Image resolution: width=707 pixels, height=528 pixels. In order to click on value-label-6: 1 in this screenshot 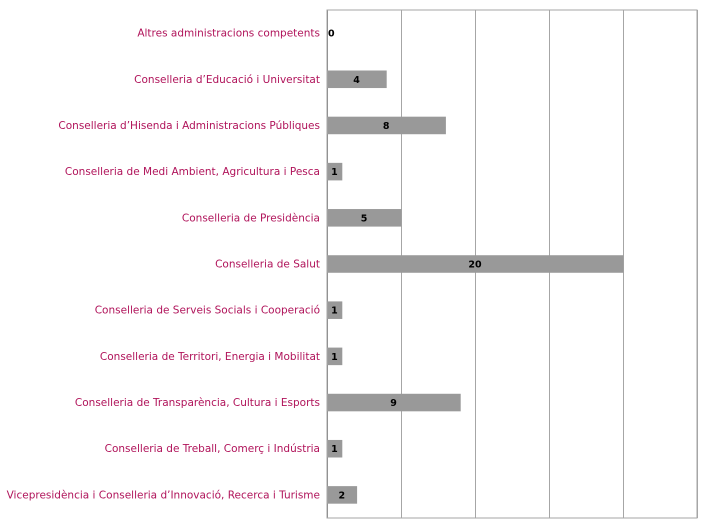, I will do `click(334, 311)`.